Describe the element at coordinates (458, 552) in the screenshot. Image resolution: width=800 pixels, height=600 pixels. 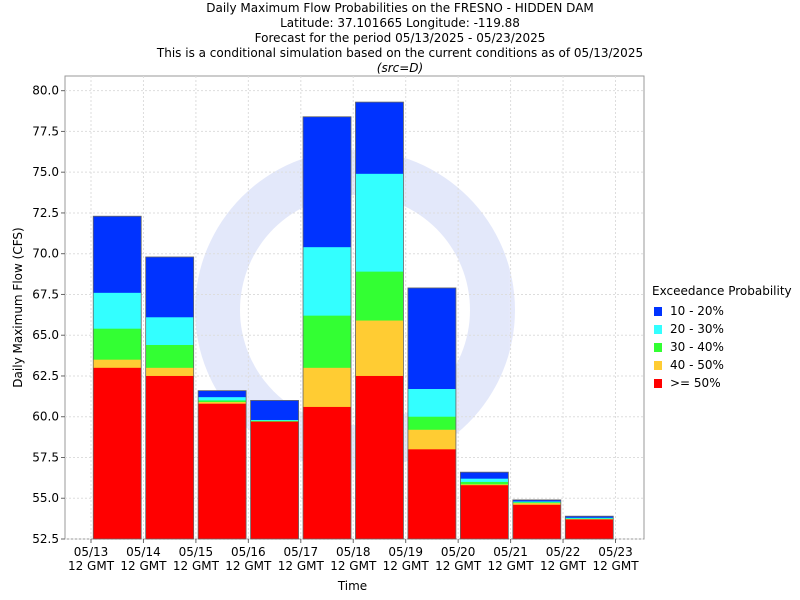
I see `x-tick-label-date: 05/20` at that location.